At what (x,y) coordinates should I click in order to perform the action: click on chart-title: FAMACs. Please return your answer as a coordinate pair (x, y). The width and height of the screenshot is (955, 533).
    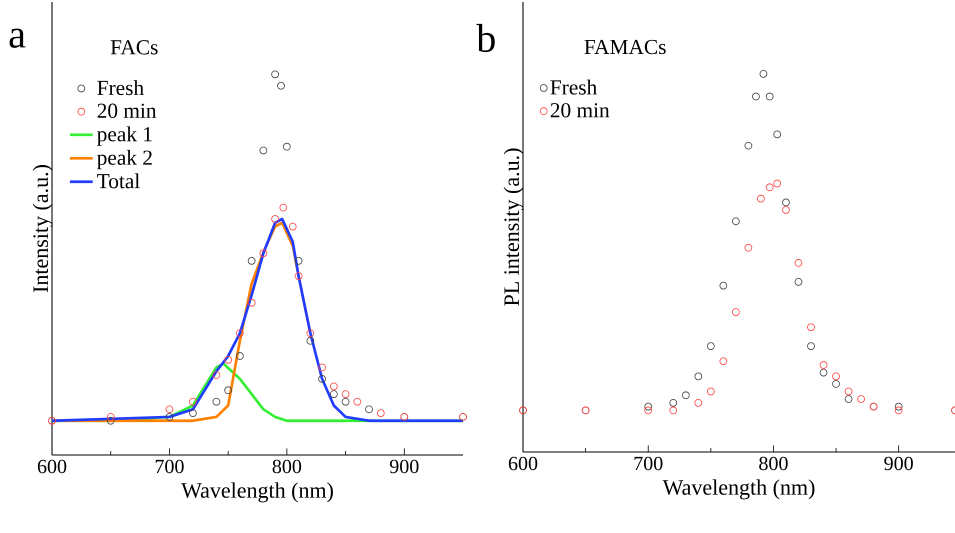
    Looking at the image, I should click on (625, 47).